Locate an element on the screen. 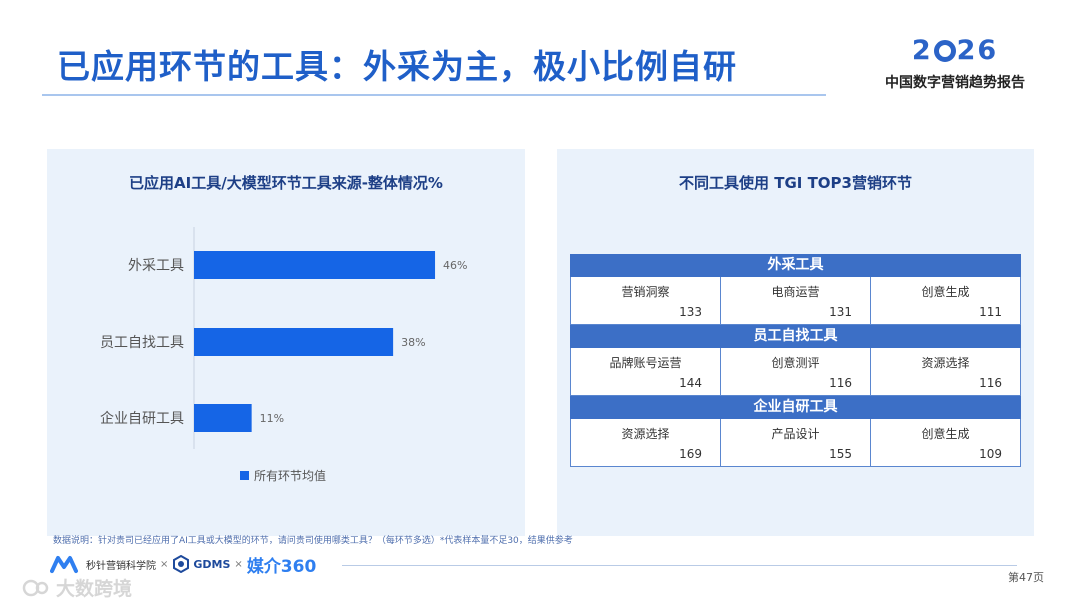 The image size is (1080, 608). chart-title: 已应用AI工具/大模型环节工具来源-整体情况% is located at coordinates (286, 183).